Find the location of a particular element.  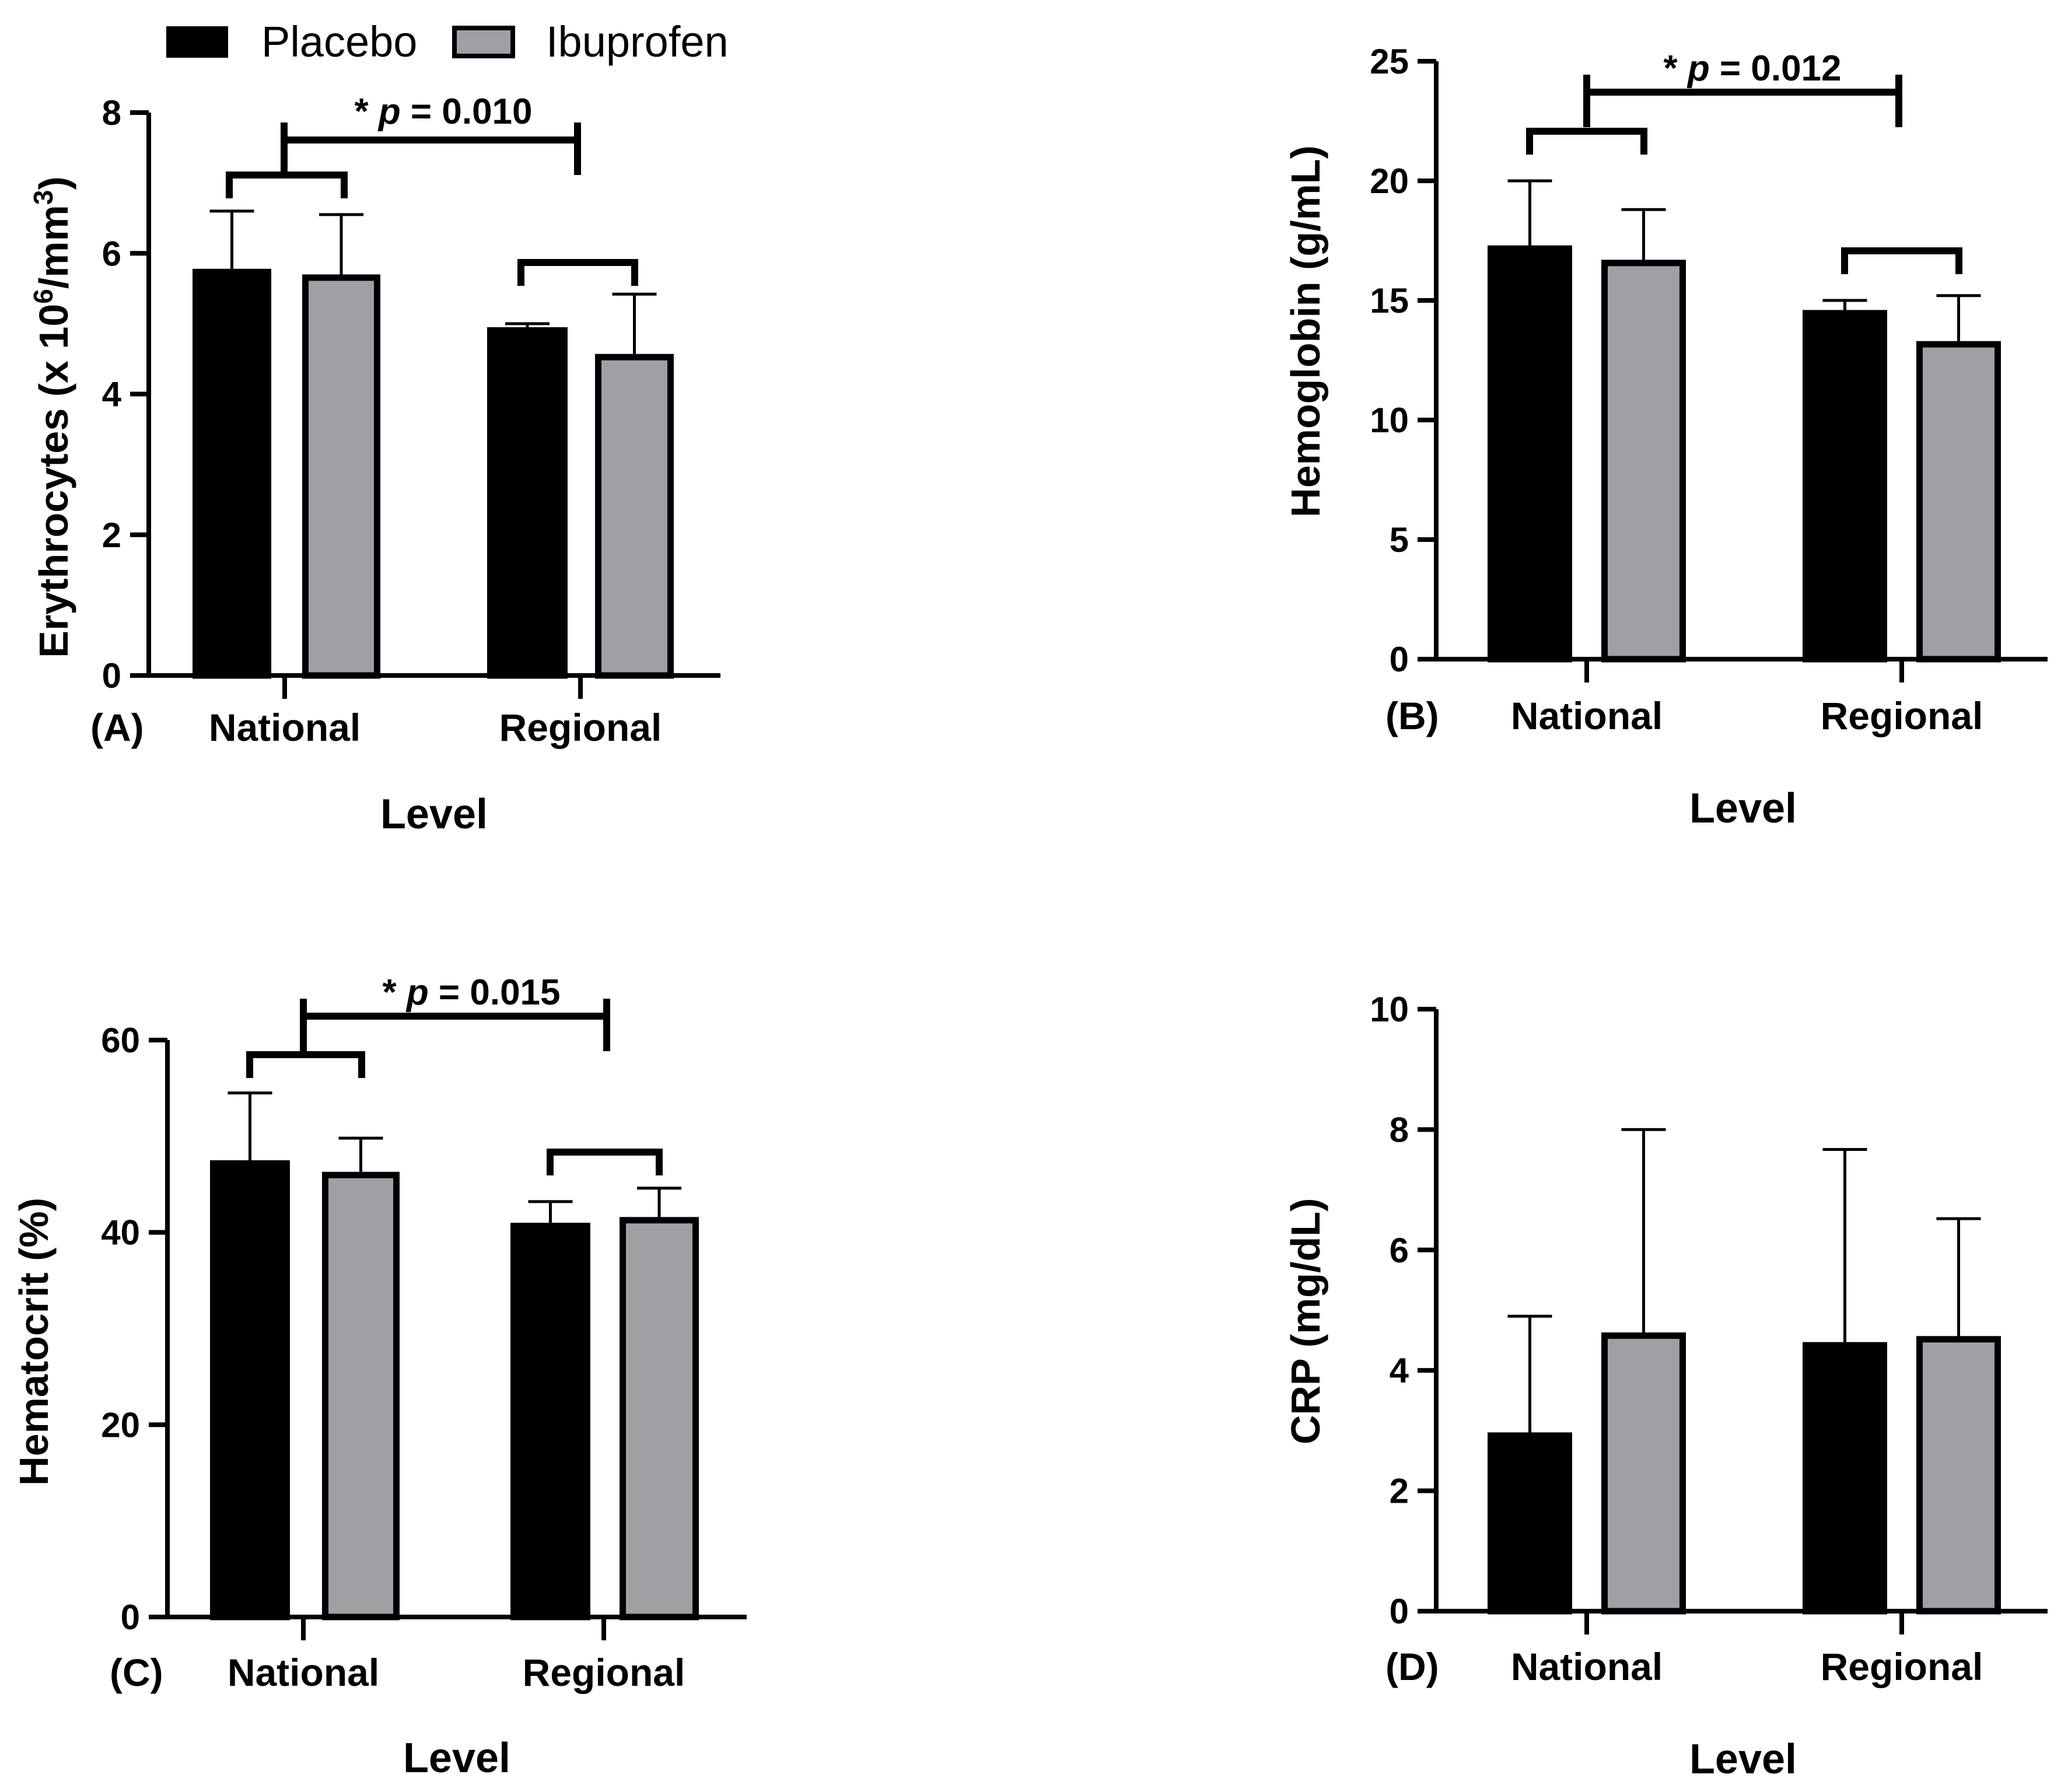

legend: Placebo Ibuprofen is located at coordinates (447, 42).